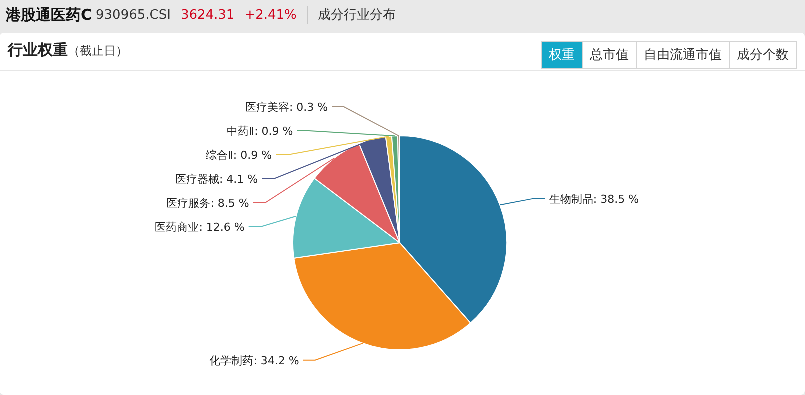 This screenshot has width=805, height=395. I want to click on chart-title: 港股通医药C, so click(49, 15).